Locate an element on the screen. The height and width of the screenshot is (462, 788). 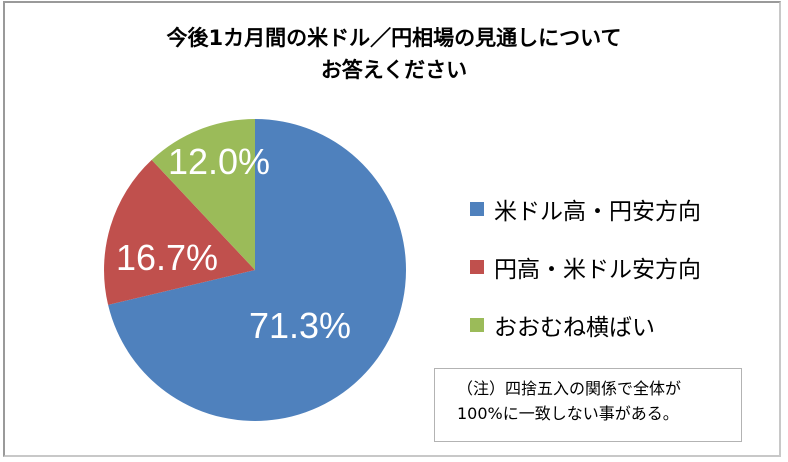
footnote-box: （注）四捨五入の関係で全体が 100%に一致しない事がある。 is located at coordinates (588, 405).